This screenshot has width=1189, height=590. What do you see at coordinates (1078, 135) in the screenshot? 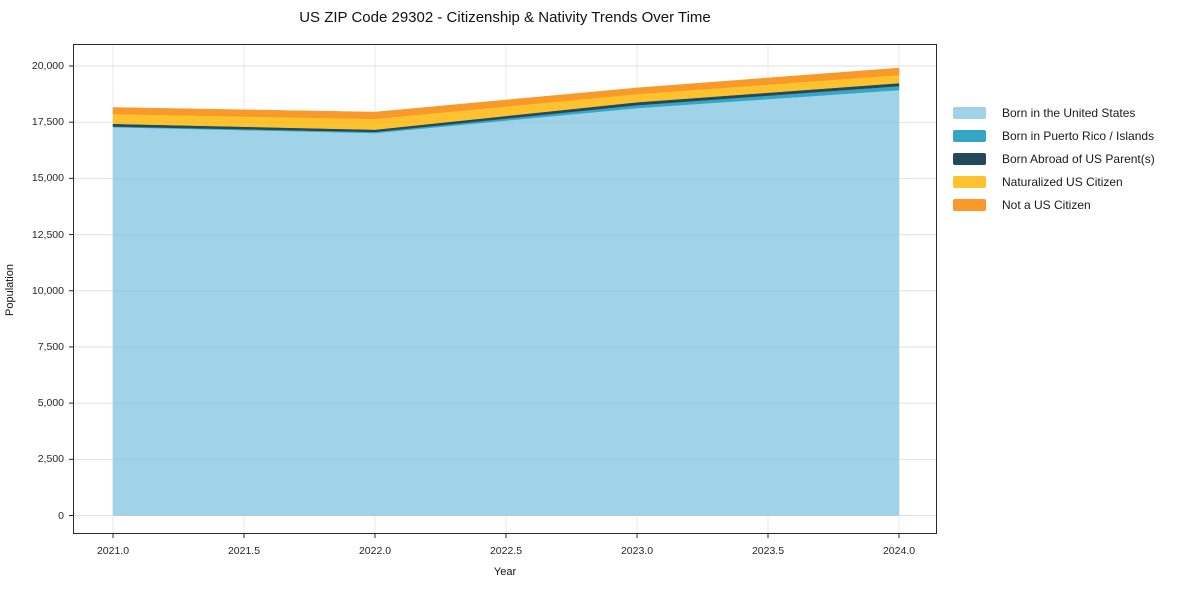
I see `legend-label: Born in Puerto Rico / Islands` at bounding box center [1078, 135].